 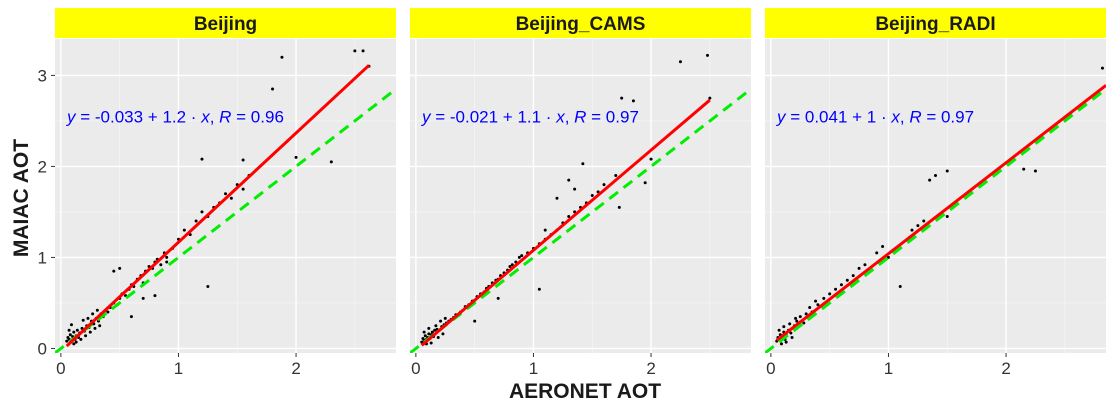 I want to click on equation-part: x, so click(x=205, y=117).